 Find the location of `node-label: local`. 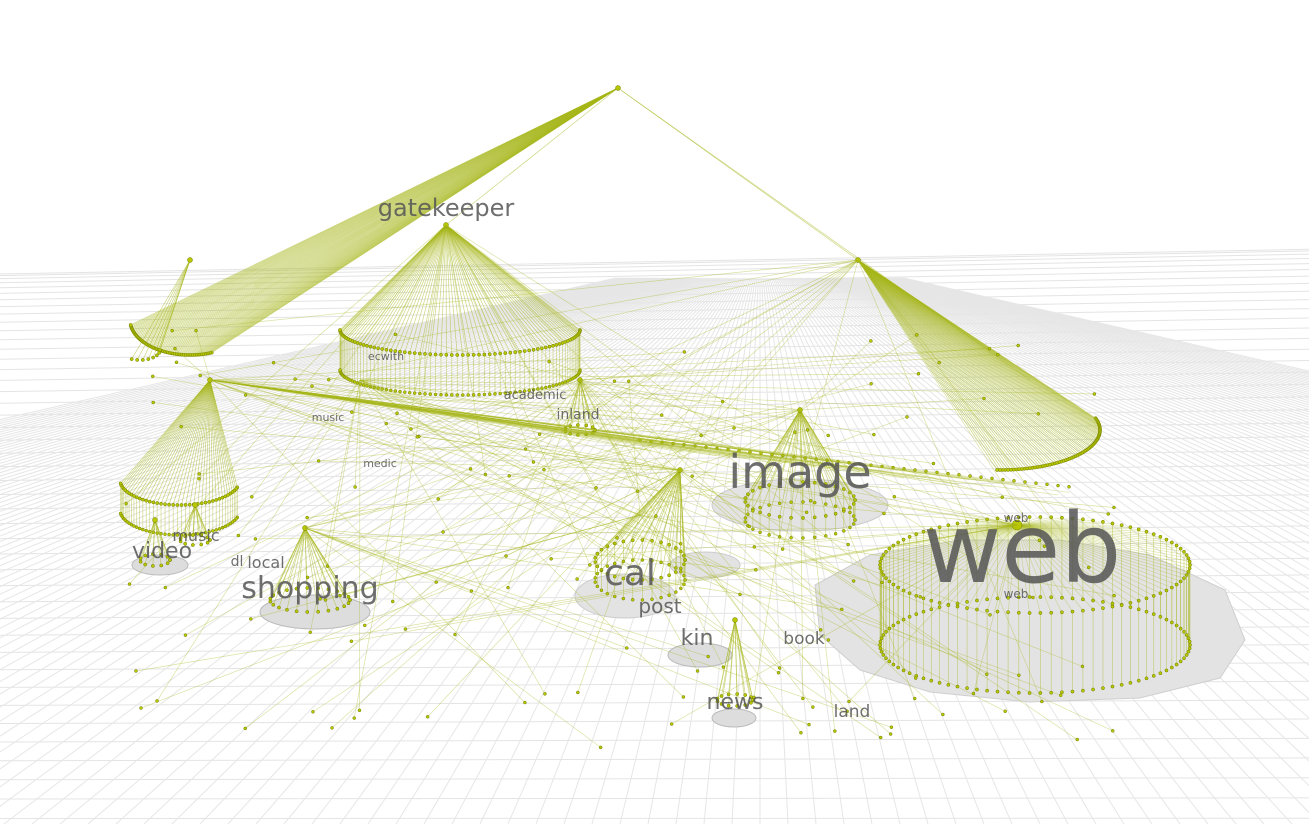

node-label: local is located at coordinates (265, 562).